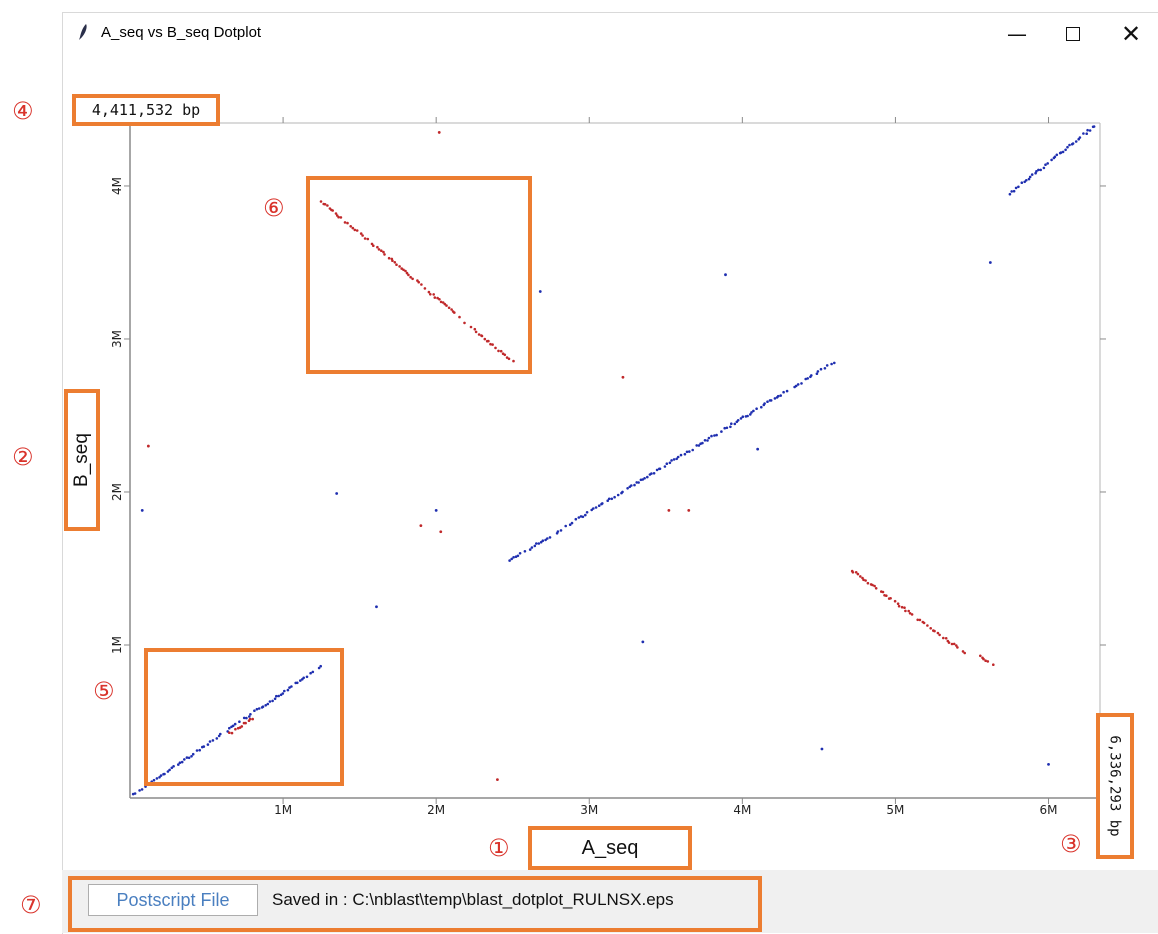 The height and width of the screenshot is (934, 1158). What do you see at coordinates (117, 491) in the screenshot?
I see `y-tick-label: 2M` at bounding box center [117, 491].